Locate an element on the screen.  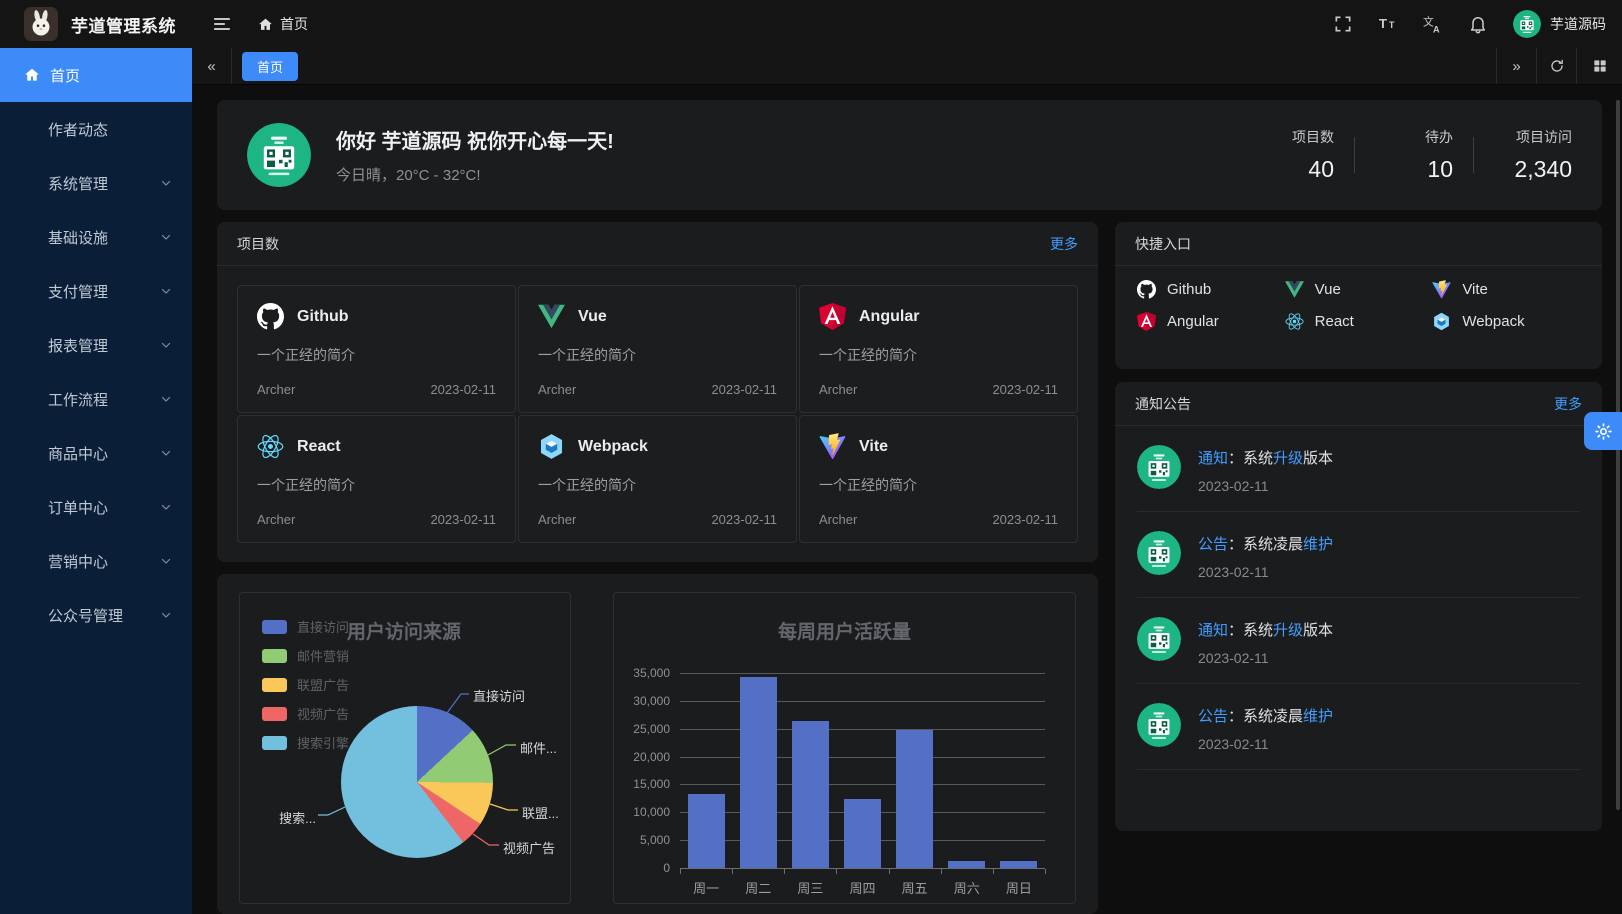
sidebar-item-3: 基础设施 is located at coordinates (96, 237).